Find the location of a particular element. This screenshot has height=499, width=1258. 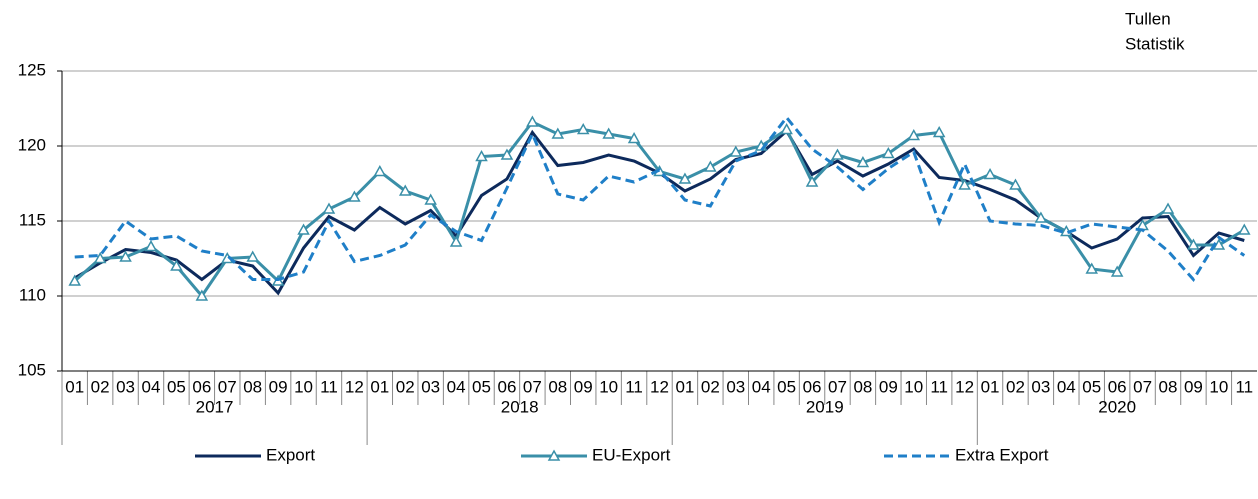

y-tick-label: 120 is located at coordinates (32, 144).